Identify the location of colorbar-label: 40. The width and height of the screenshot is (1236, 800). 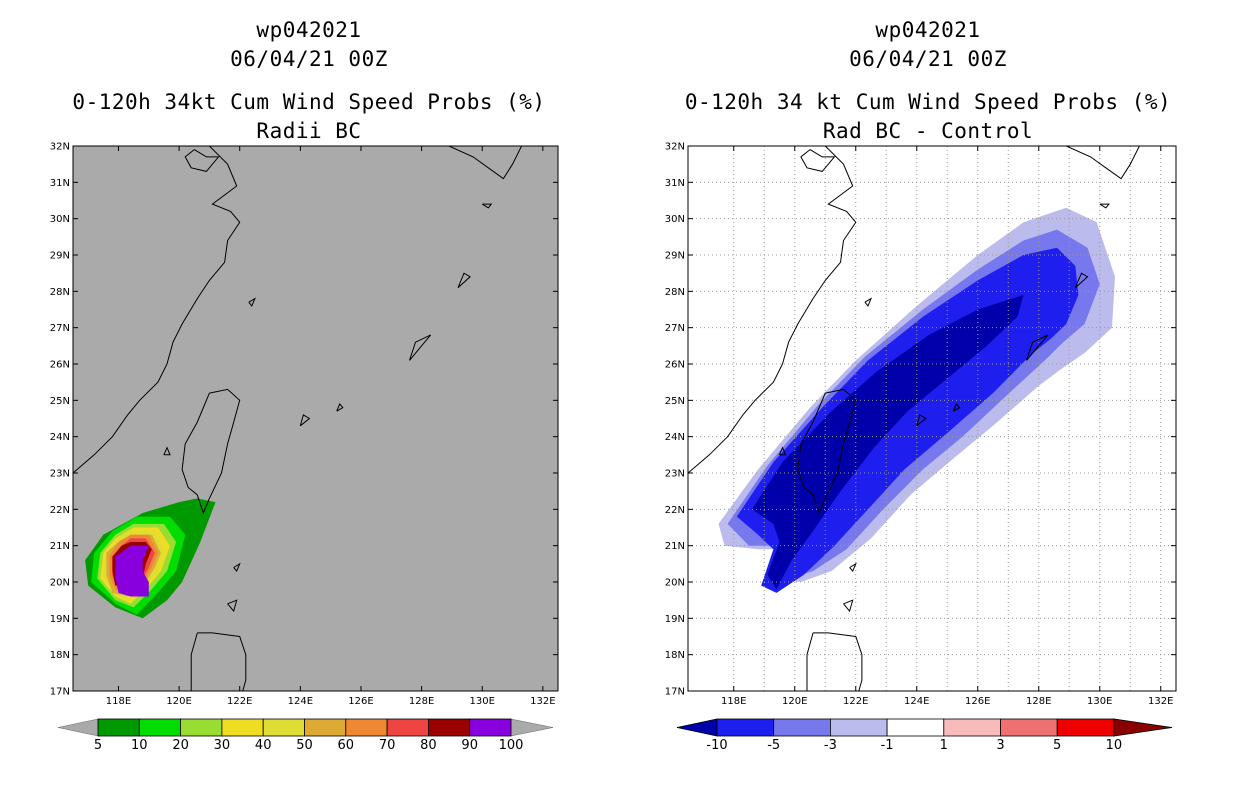
(263, 745).